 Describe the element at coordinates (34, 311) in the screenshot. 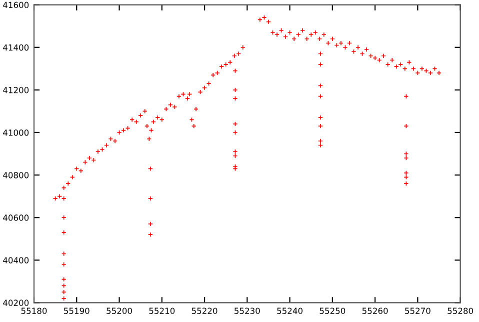

I see `x-tick-label: 55180` at that location.